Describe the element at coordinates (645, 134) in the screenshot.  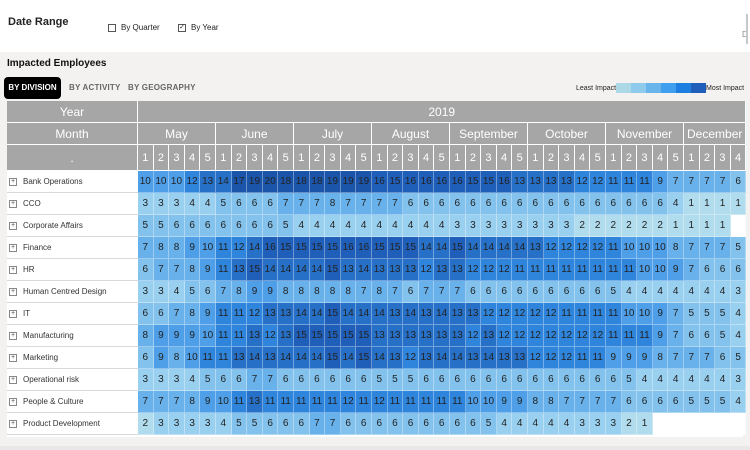
I see `month-november: November` at that location.